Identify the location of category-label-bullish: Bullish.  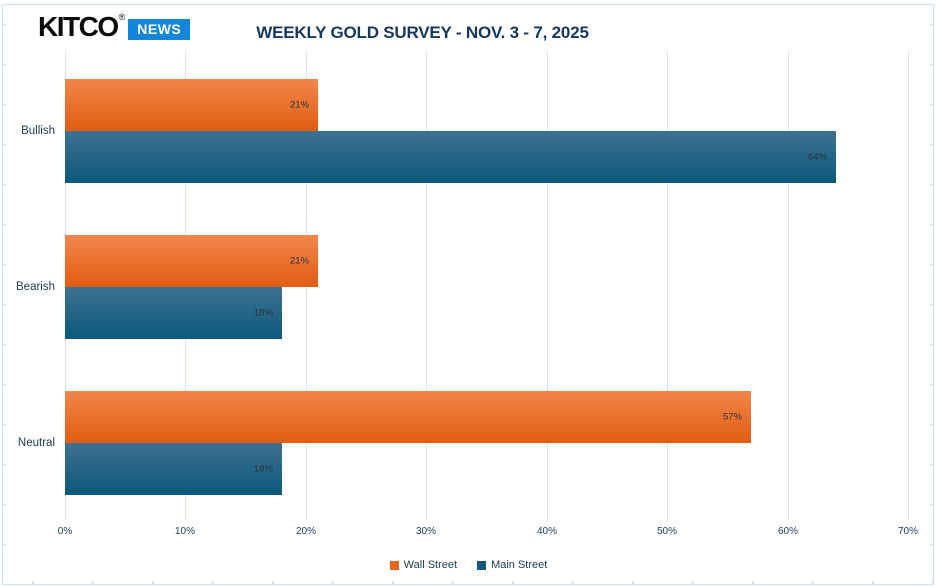
(38, 131).